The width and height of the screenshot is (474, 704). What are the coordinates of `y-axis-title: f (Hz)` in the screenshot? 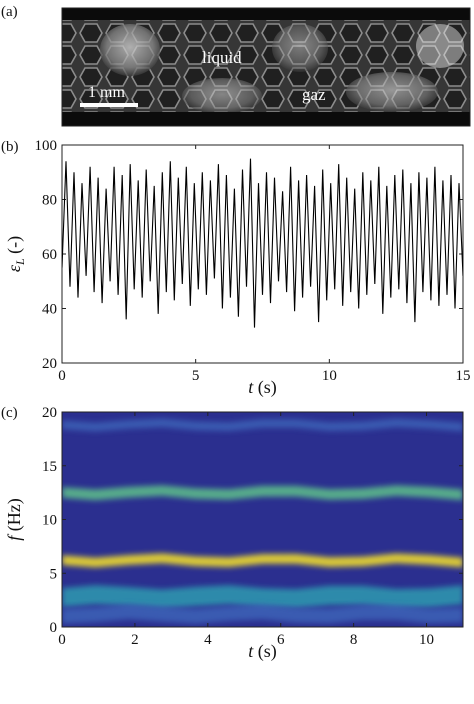 It's located at (14, 519).